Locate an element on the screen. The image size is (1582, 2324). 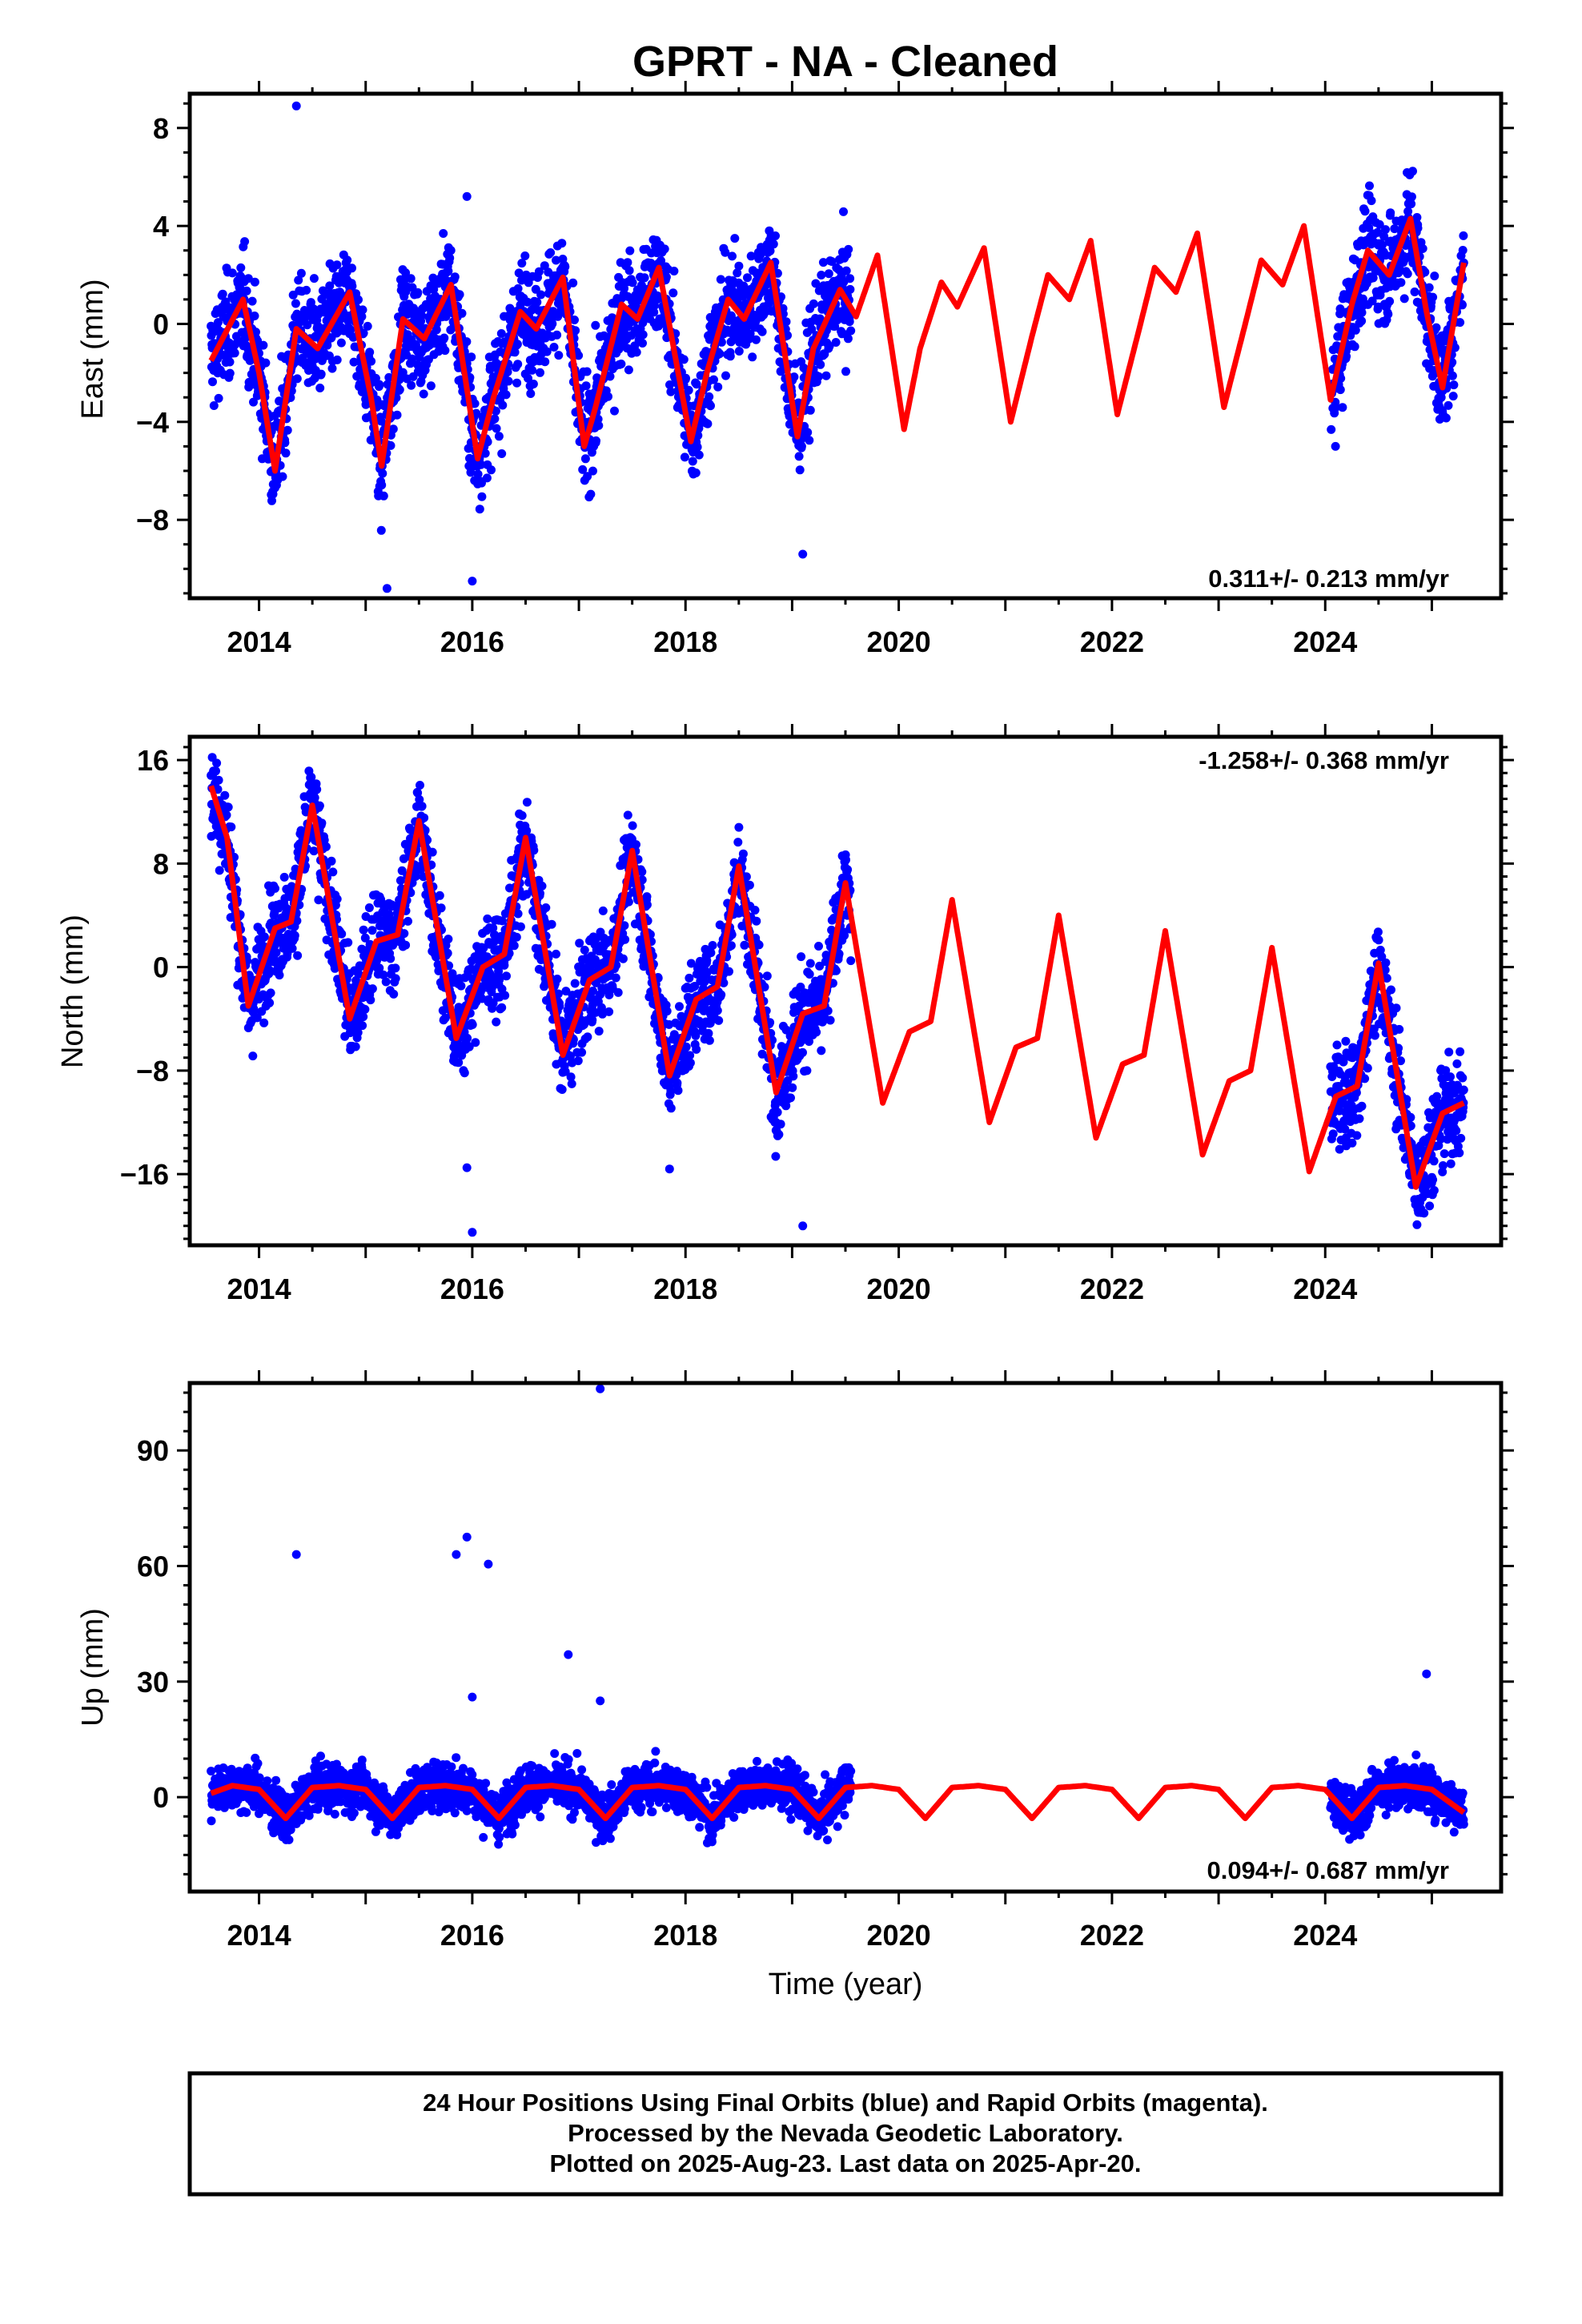
east-ytick-label: −4 is located at coordinates (152, 423).